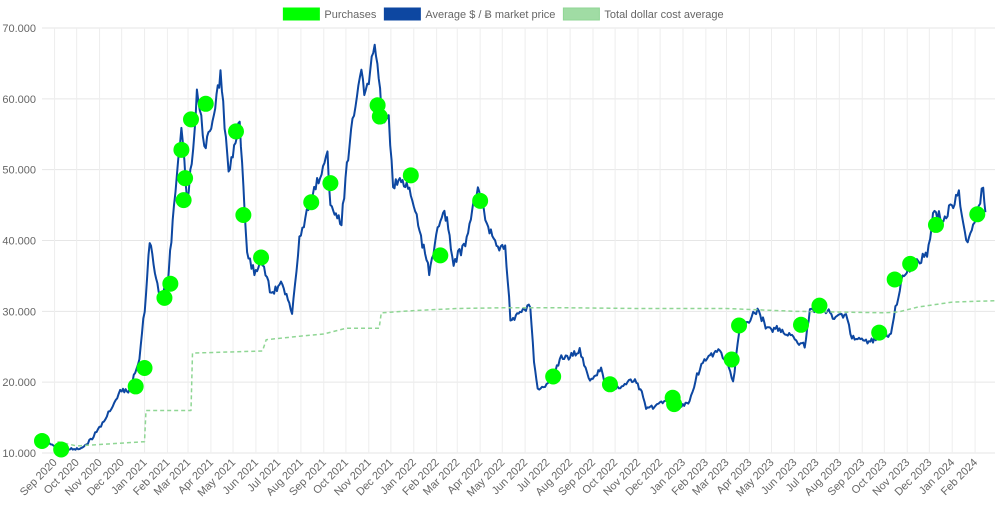  What do you see at coordinates (663, 15) in the screenshot?
I see `legend-label: Total dollar cost average` at bounding box center [663, 15].